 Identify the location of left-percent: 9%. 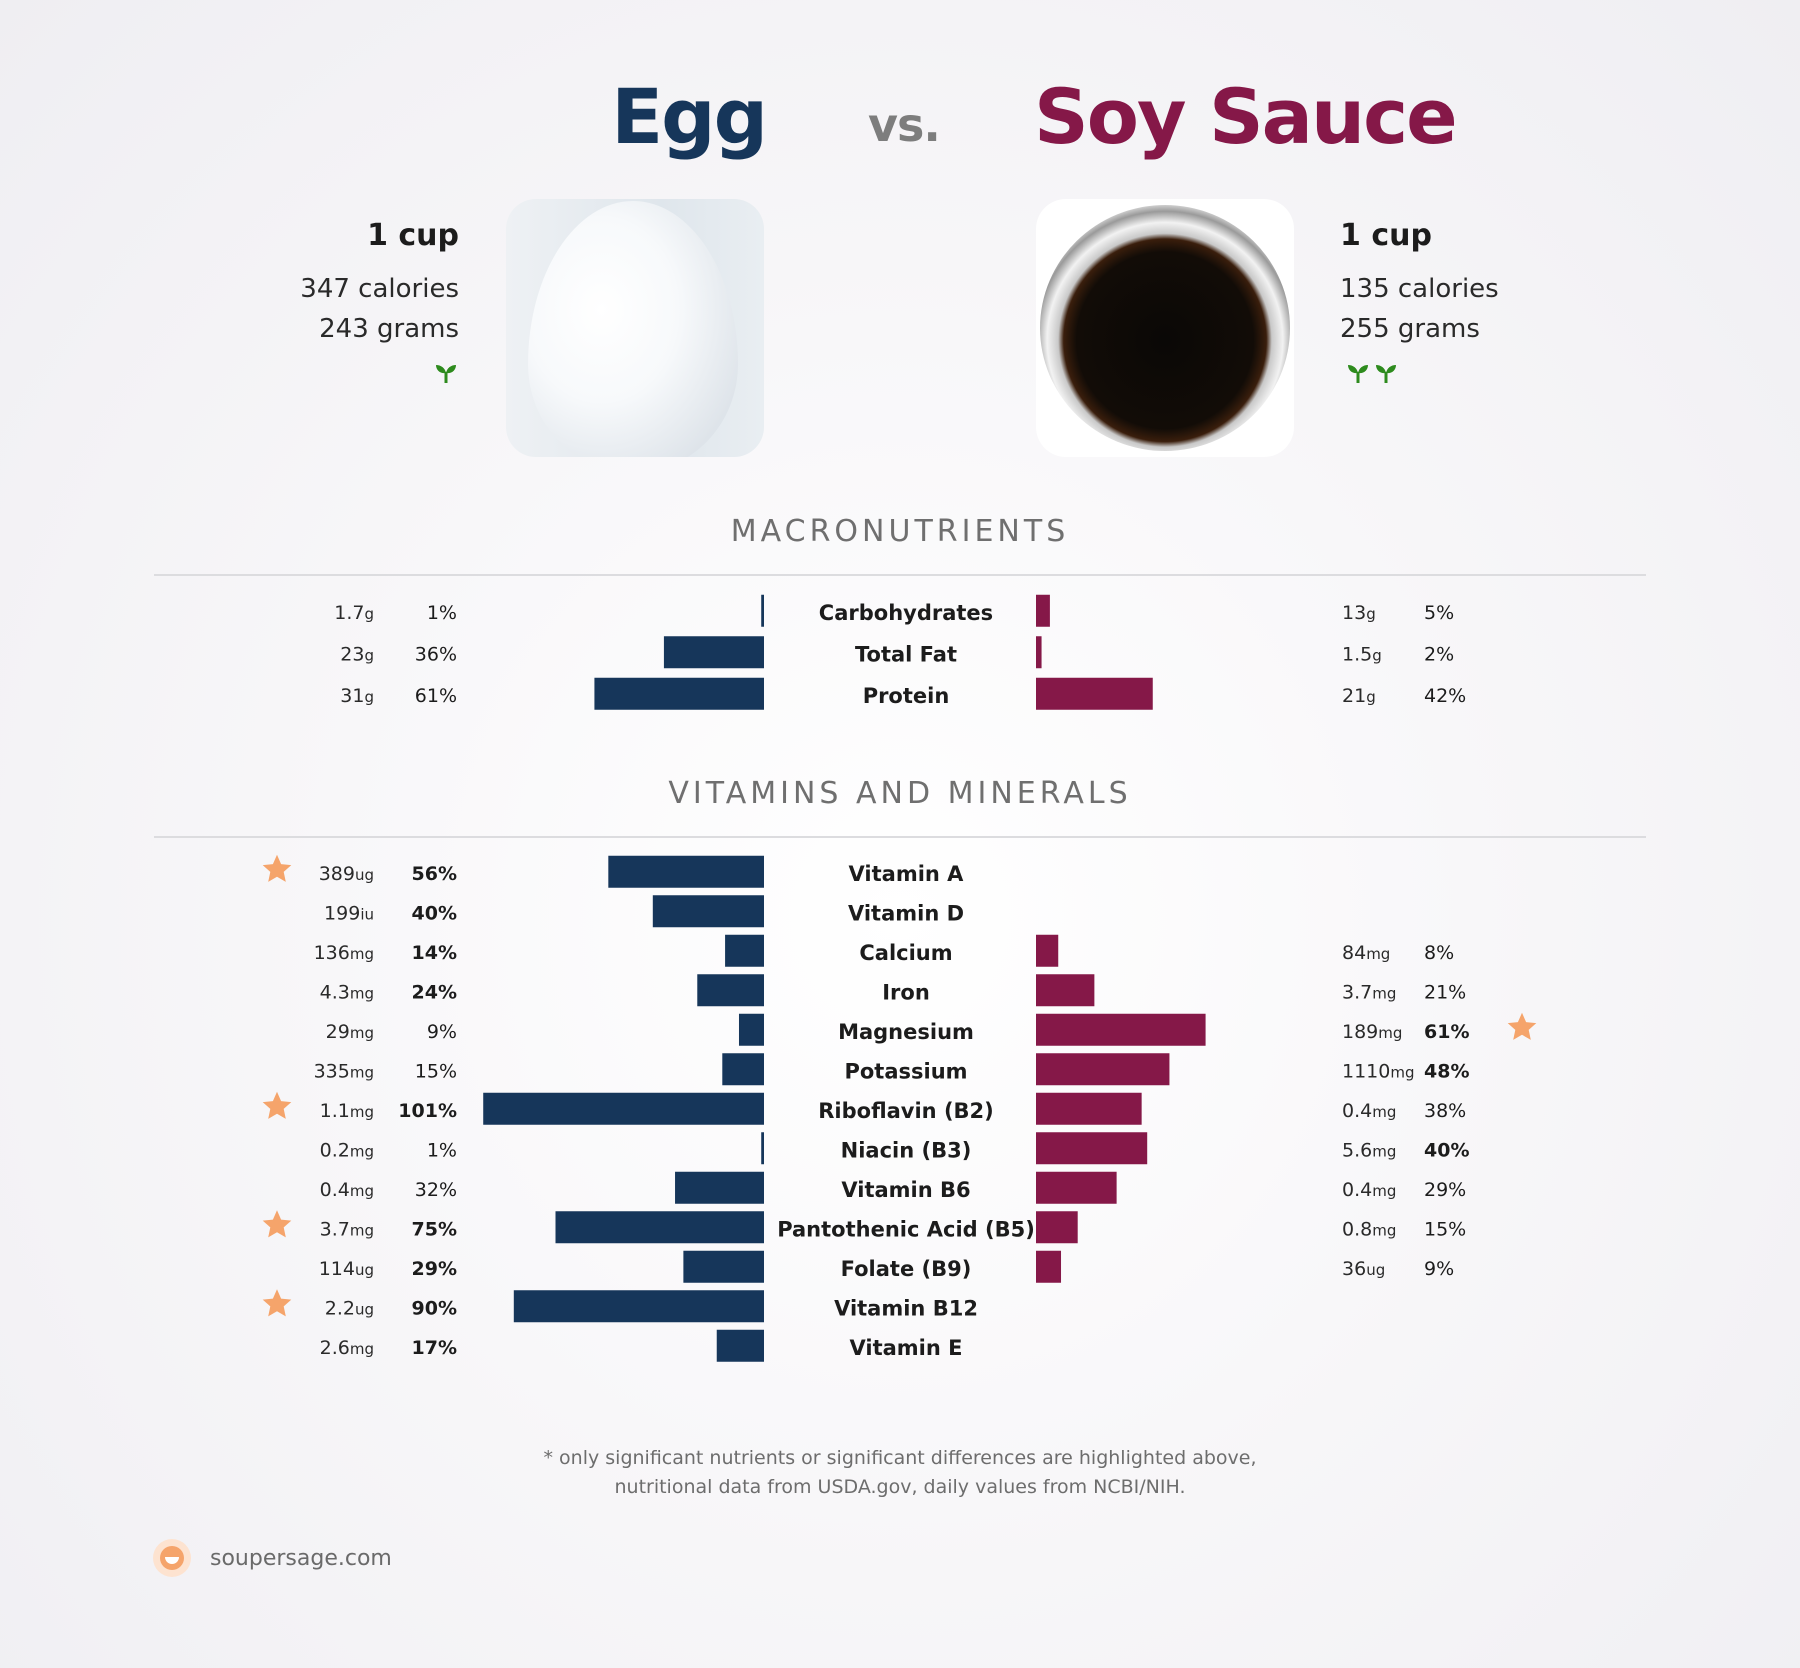
(442, 1032).